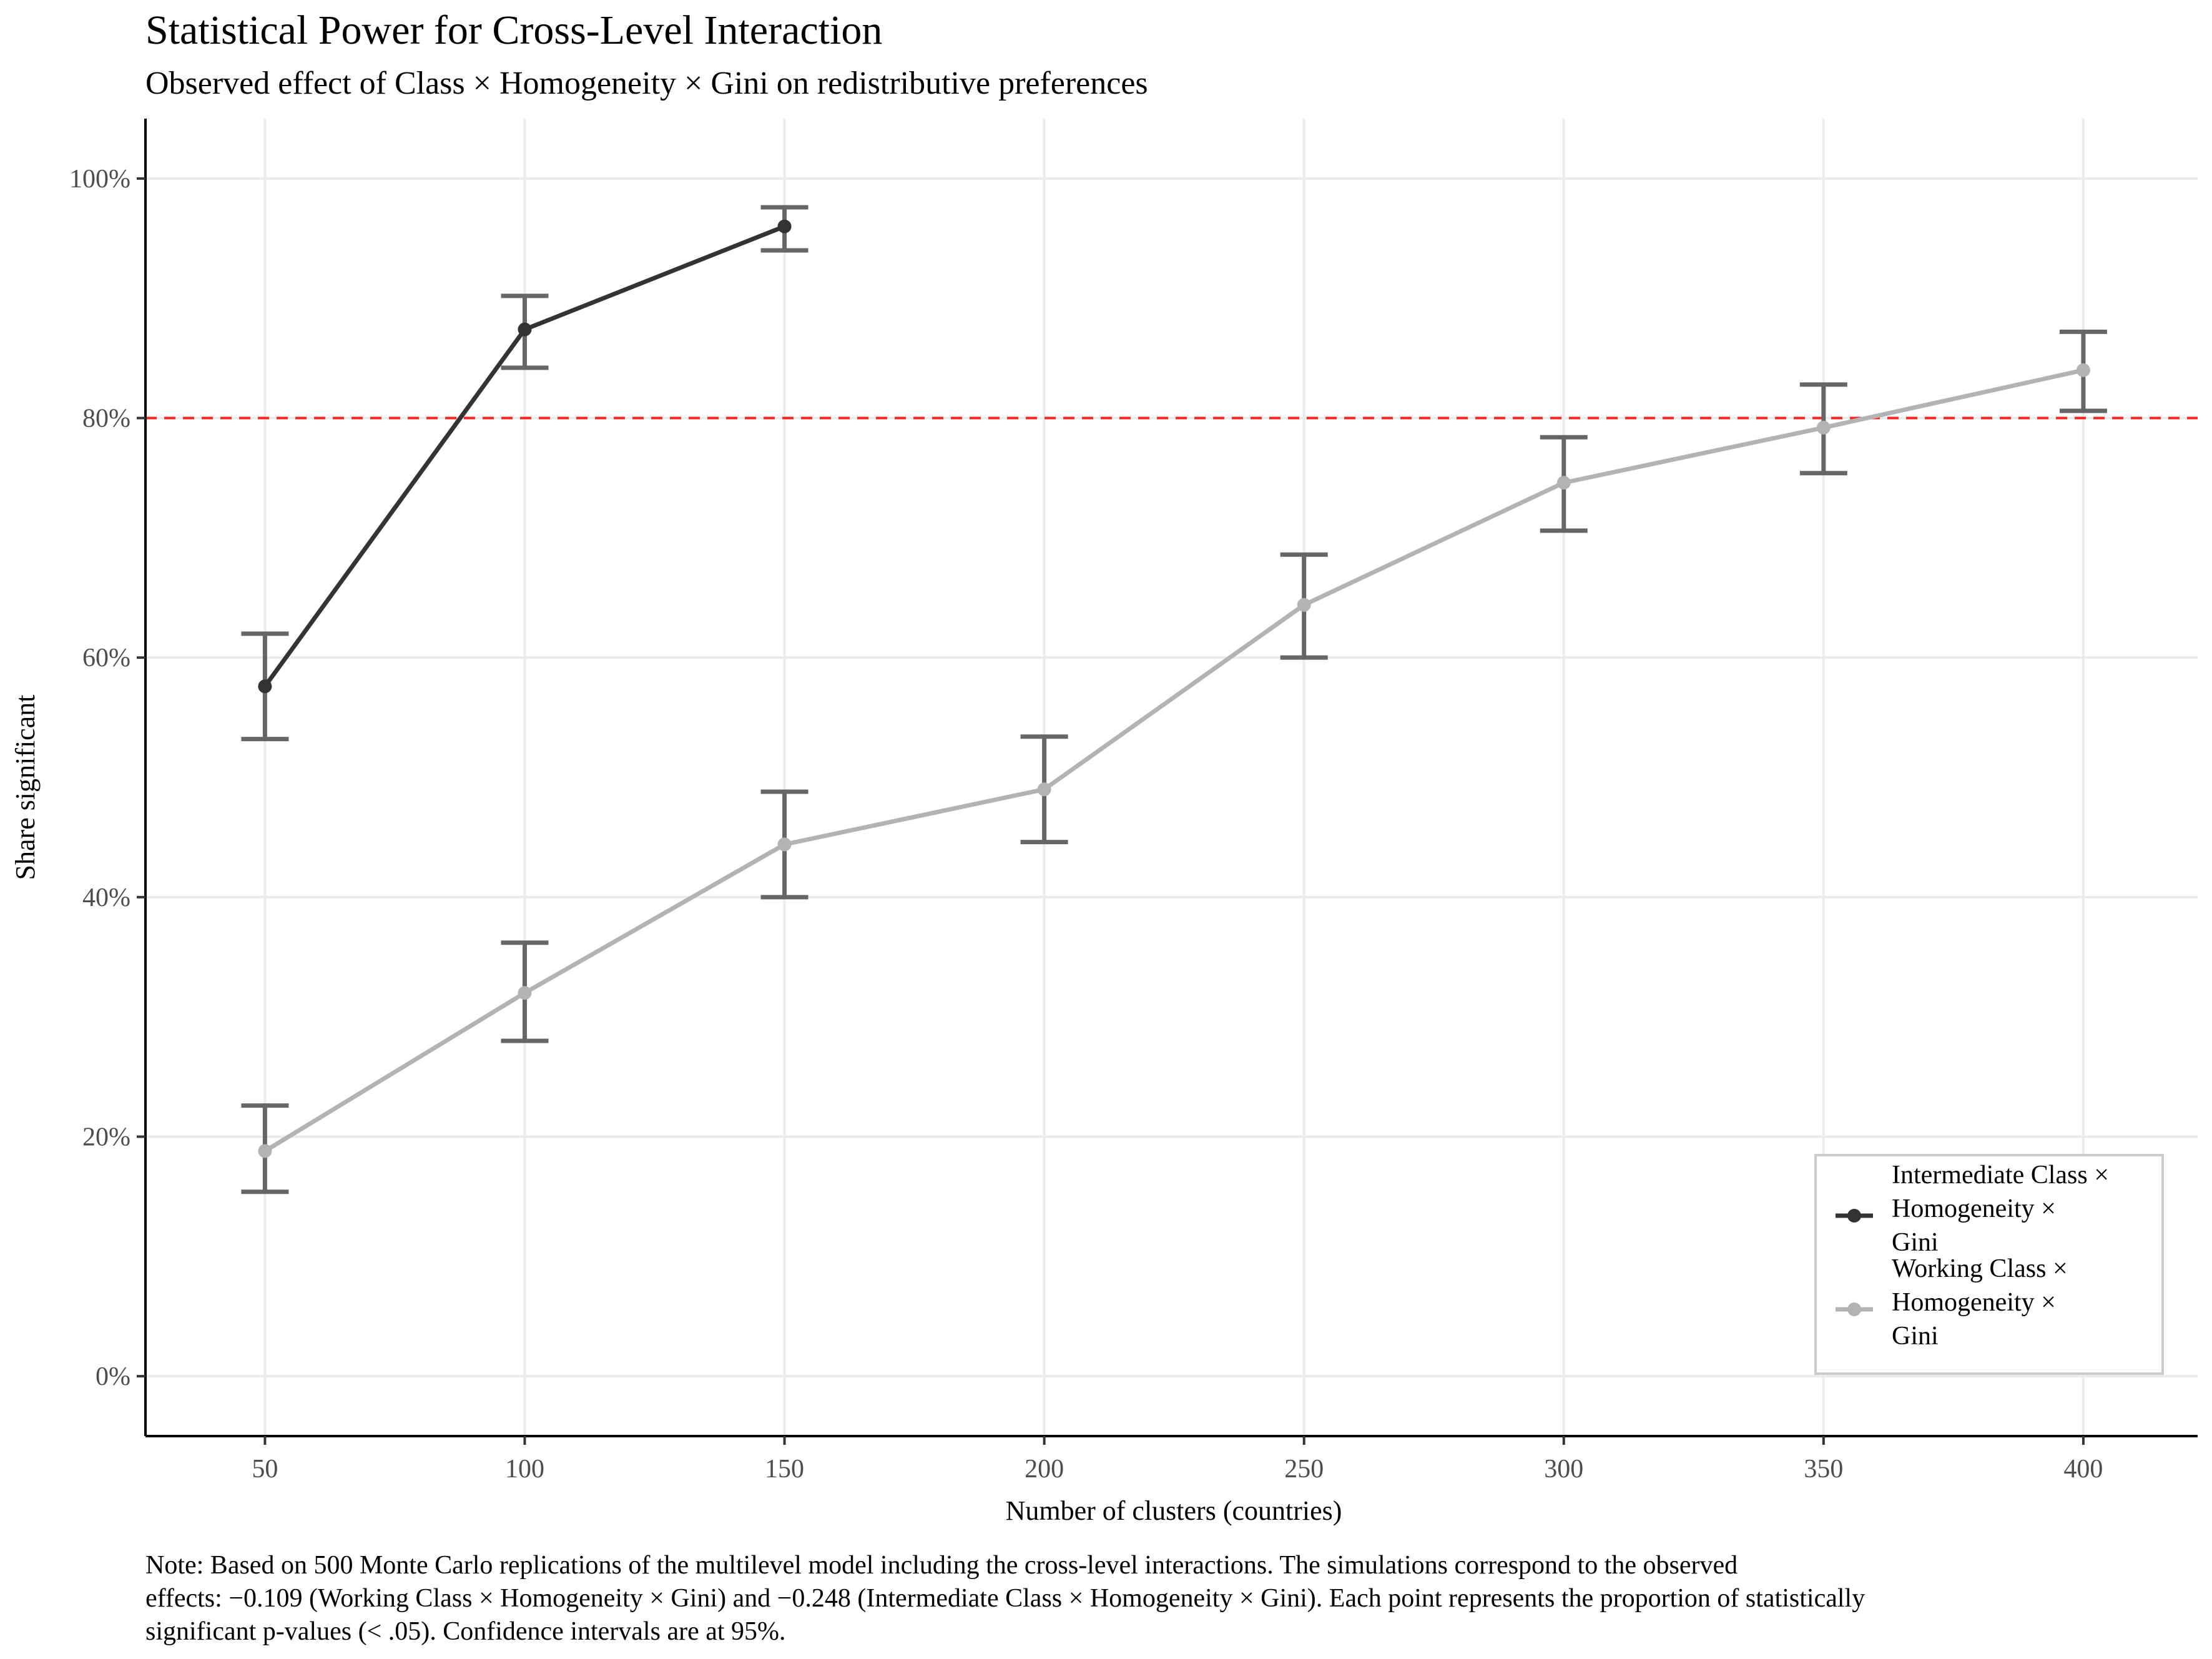 Image resolution: width=2212 pixels, height=1659 pixels. Describe the element at coordinates (106, 898) in the screenshot. I see `y-tick-label-2: 40%` at that location.